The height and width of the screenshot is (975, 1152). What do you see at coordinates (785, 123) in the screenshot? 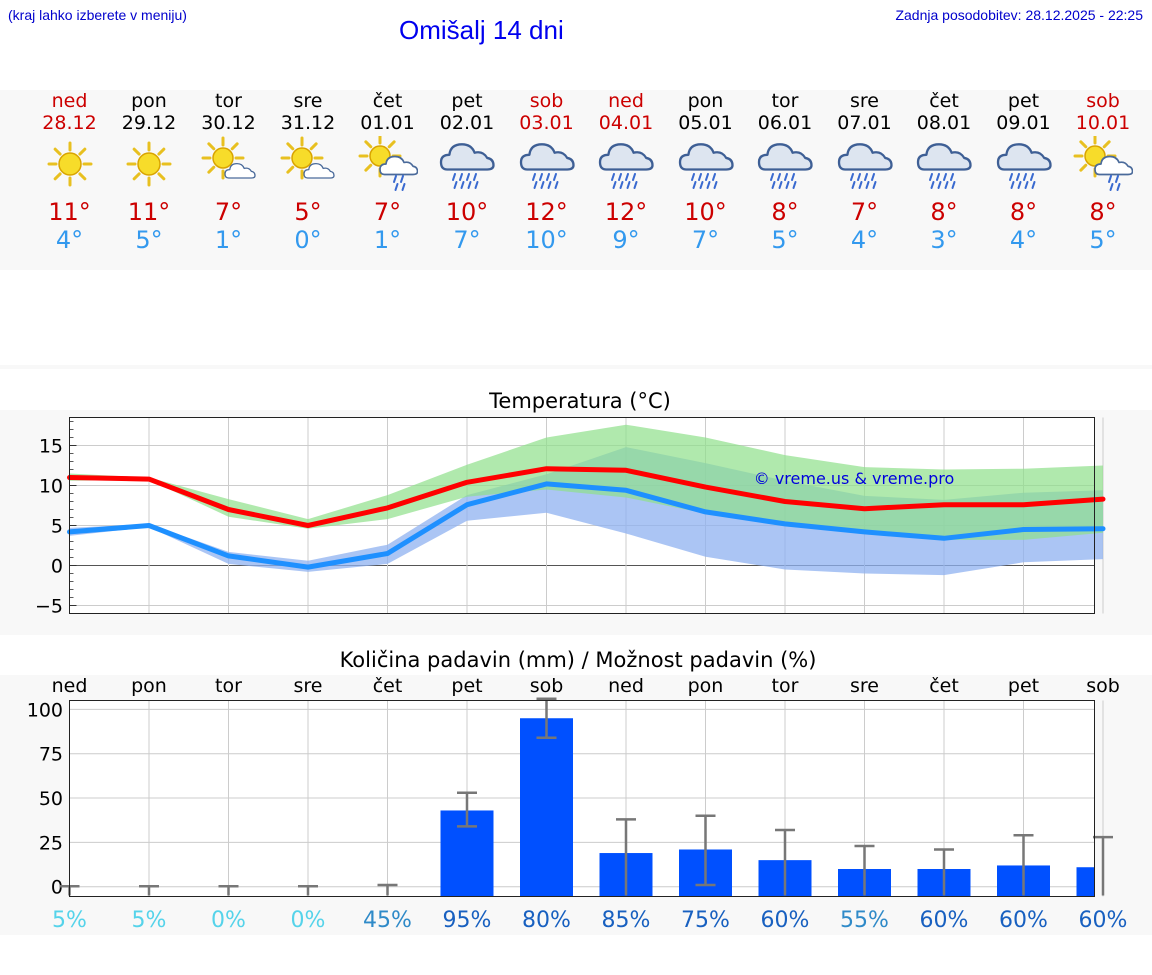
I see `day-date: 06.01` at bounding box center [785, 123].